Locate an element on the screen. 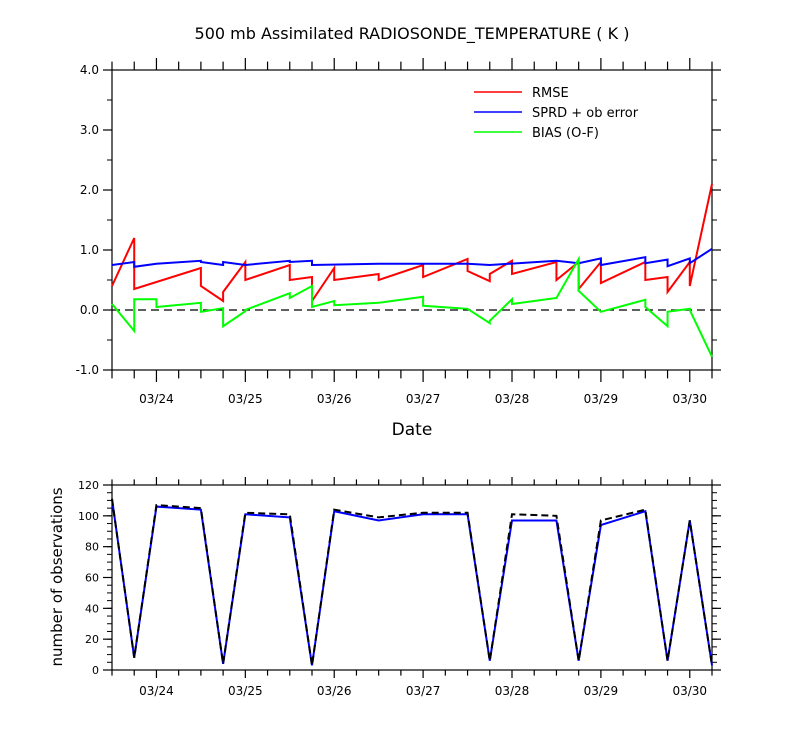 Image resolution: width=800 pixels, height=750 pixels. series-line-bias-o-f is located at coordinates (412, 306).